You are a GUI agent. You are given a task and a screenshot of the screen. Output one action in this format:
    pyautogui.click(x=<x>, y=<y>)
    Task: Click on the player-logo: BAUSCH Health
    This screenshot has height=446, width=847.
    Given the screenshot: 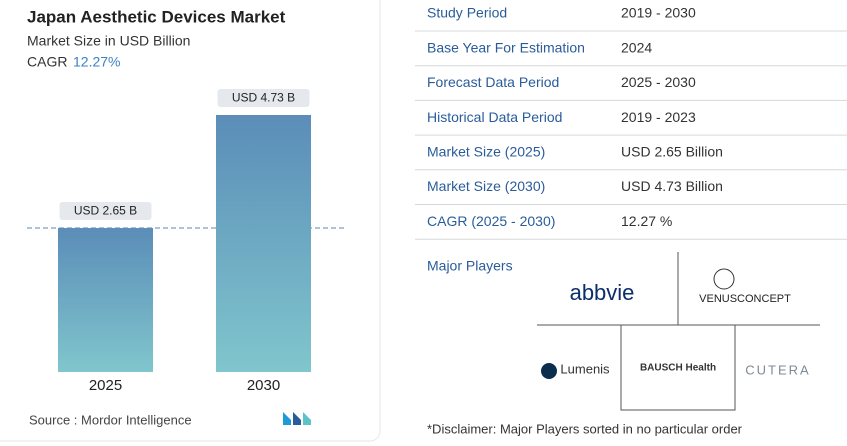 What is the action you would take?
    pyautogui.click(x=678, y=368)
    